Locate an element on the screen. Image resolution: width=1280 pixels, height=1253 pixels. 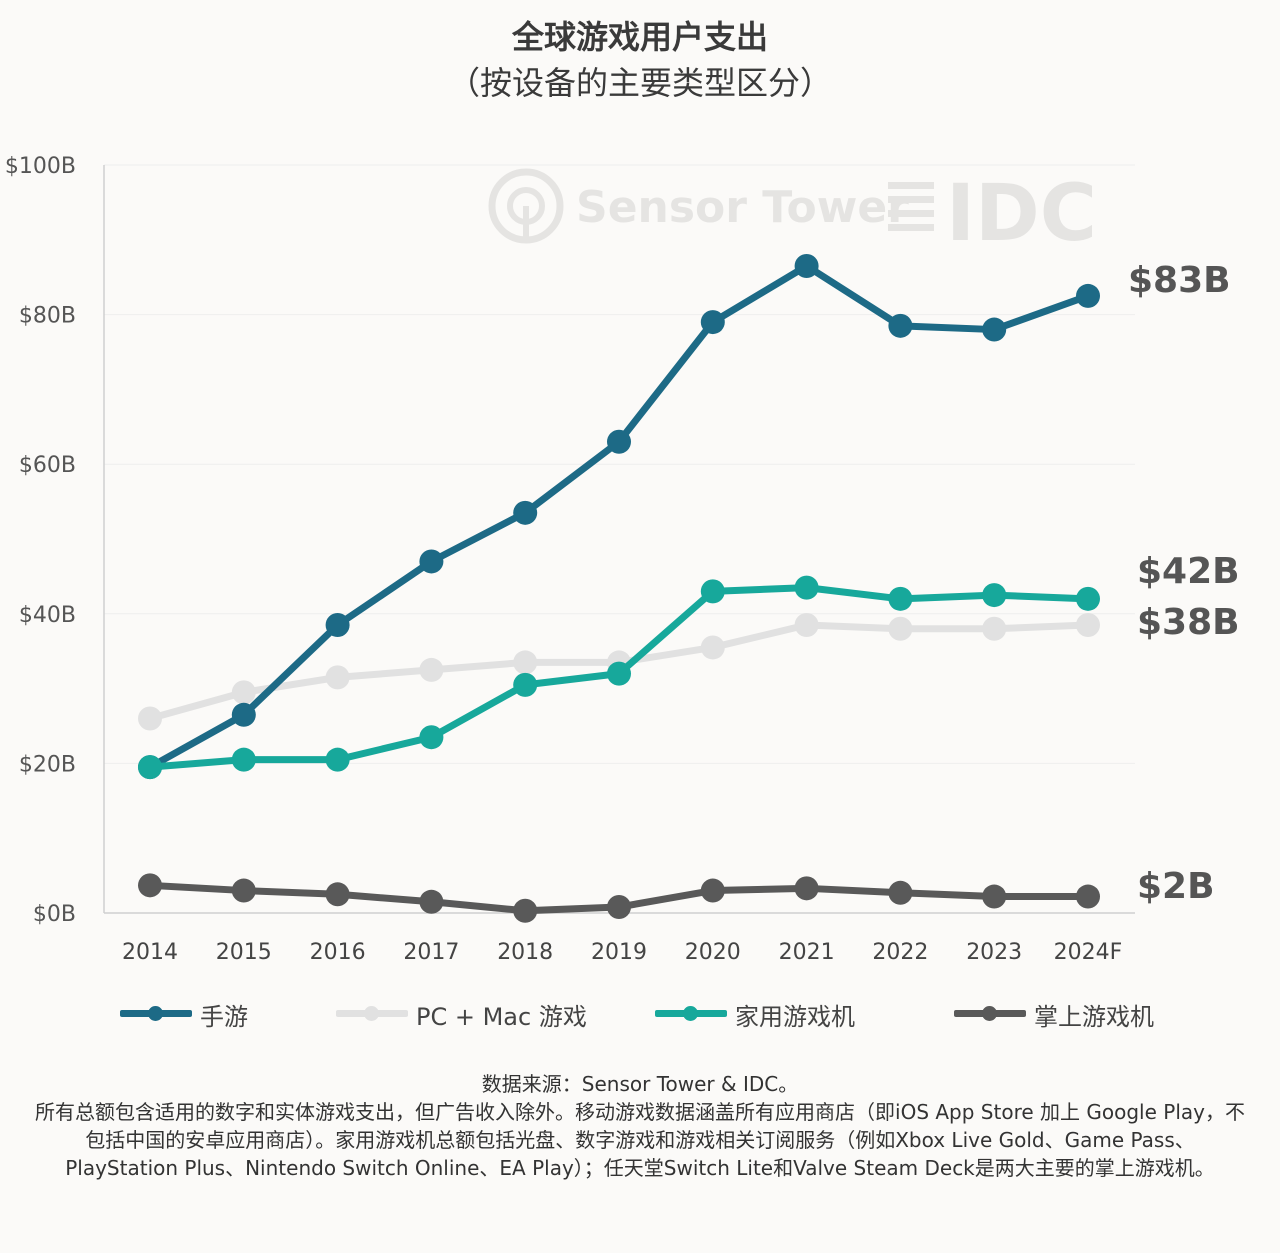
legend-label: PC + Mac 游戏 is located at coordinates (501, 1016).